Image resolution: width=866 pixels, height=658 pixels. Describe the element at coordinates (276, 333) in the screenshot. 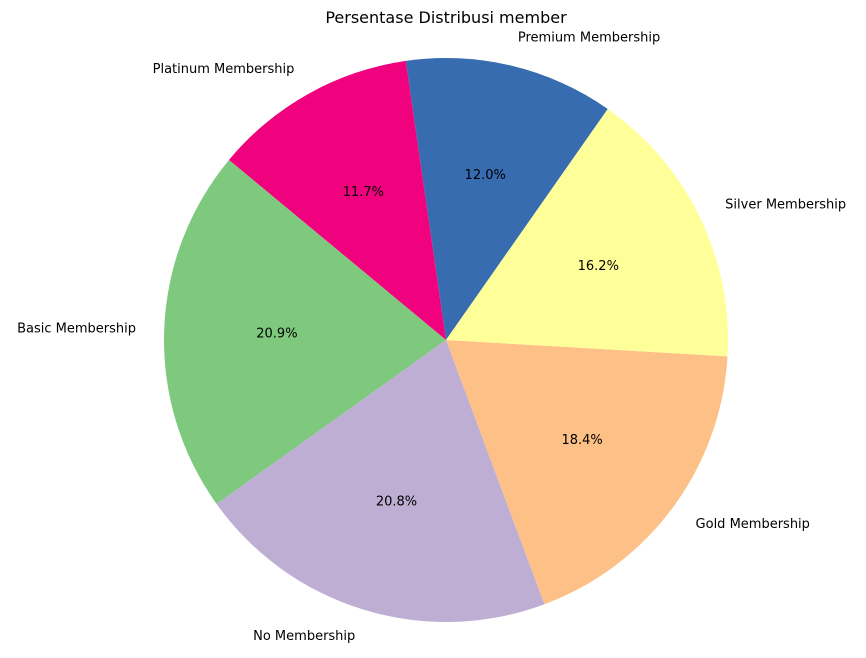

I see `percentage-label: 20.9%` at that location.